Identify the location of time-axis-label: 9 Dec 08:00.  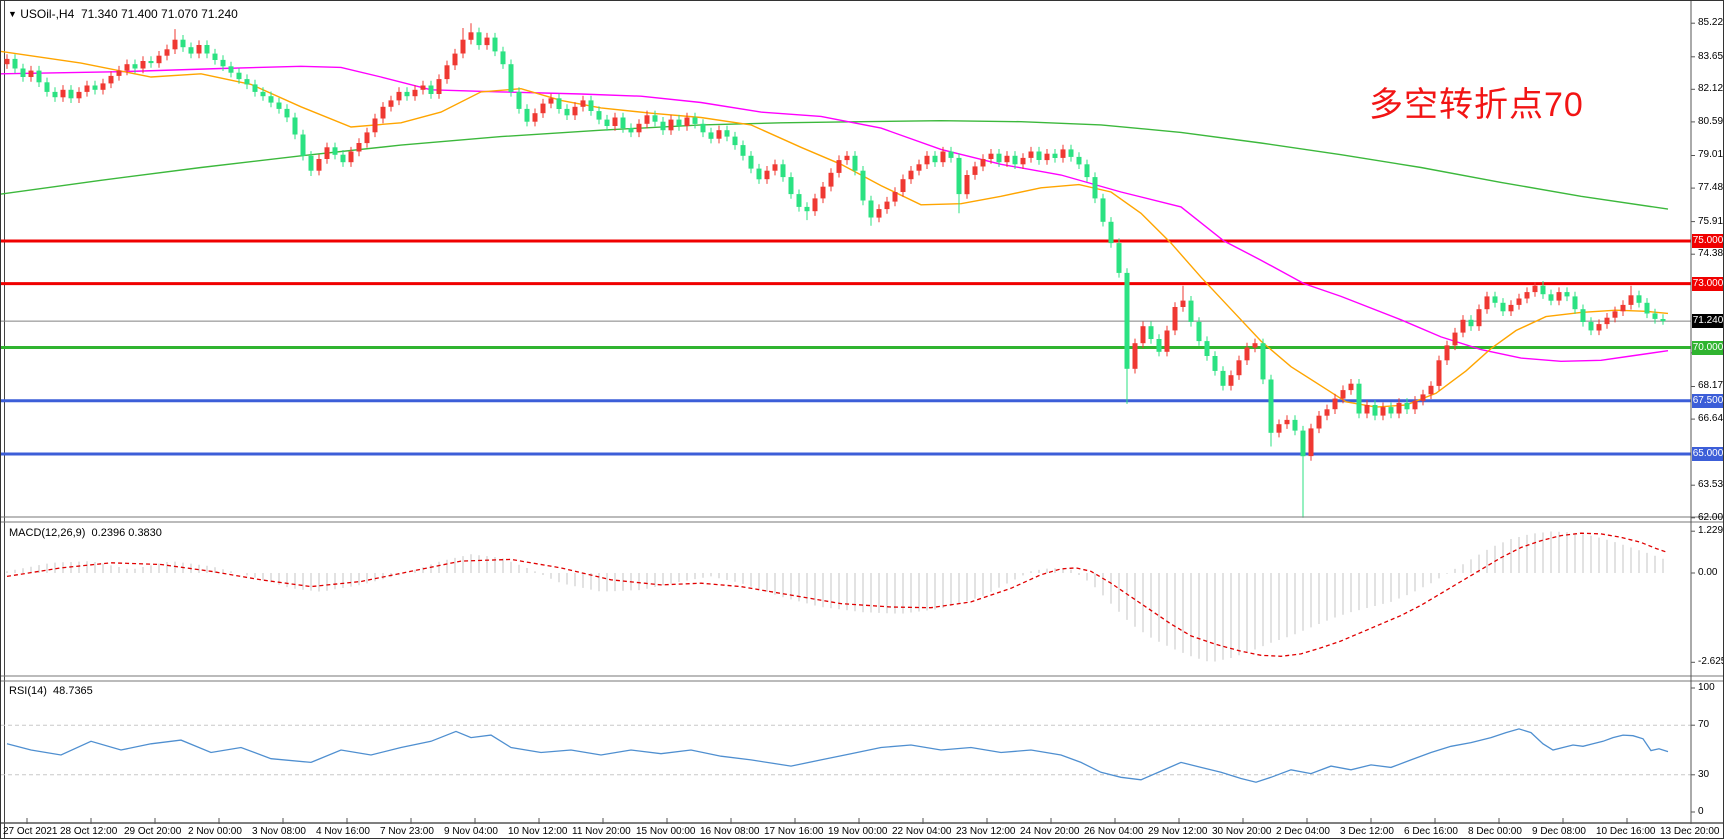
(1559, 831).